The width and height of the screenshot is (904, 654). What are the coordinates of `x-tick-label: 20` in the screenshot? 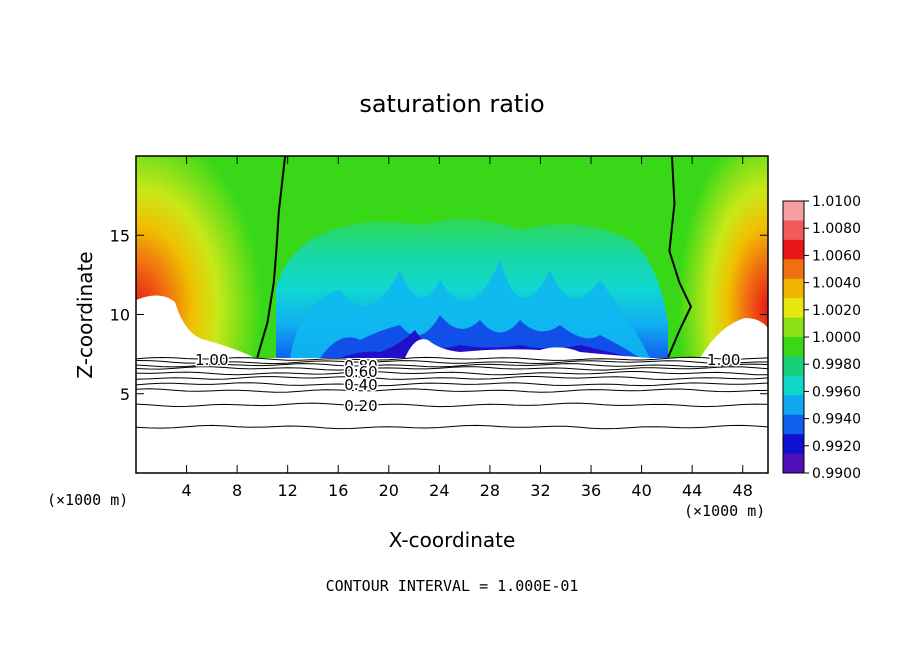 It's located at (389, 490).